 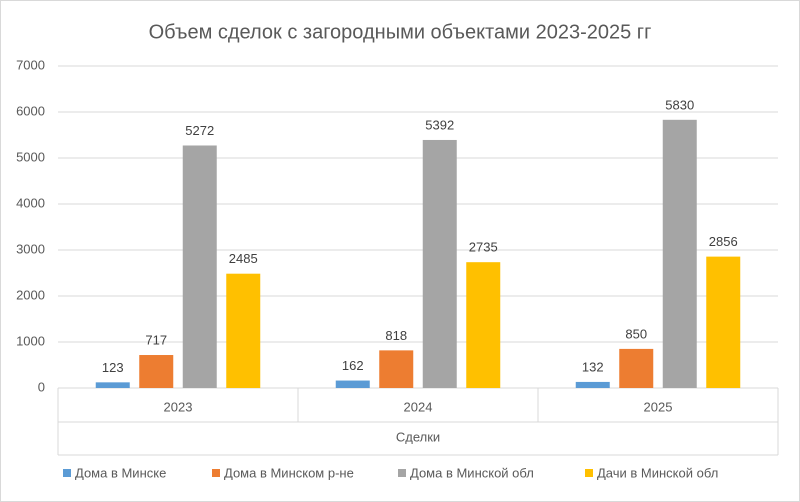 I want to click on y-tick-label: 5000, so click(x=30, y=156).